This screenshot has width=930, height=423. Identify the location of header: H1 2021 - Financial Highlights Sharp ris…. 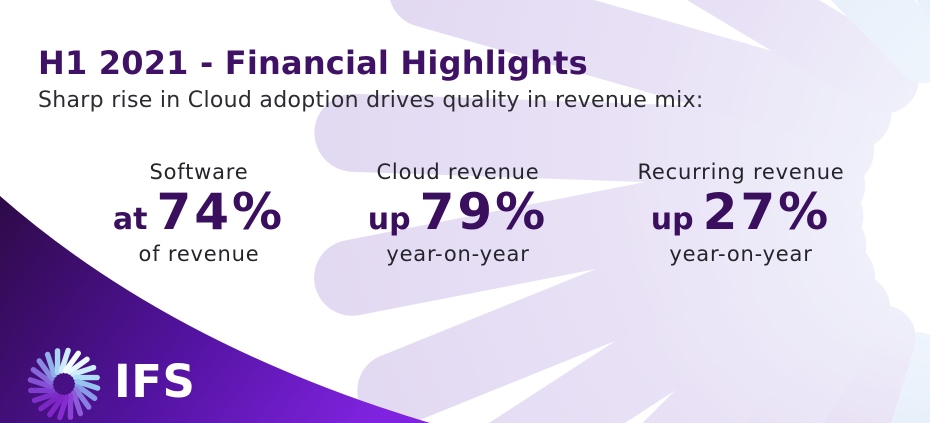
(371, 79).